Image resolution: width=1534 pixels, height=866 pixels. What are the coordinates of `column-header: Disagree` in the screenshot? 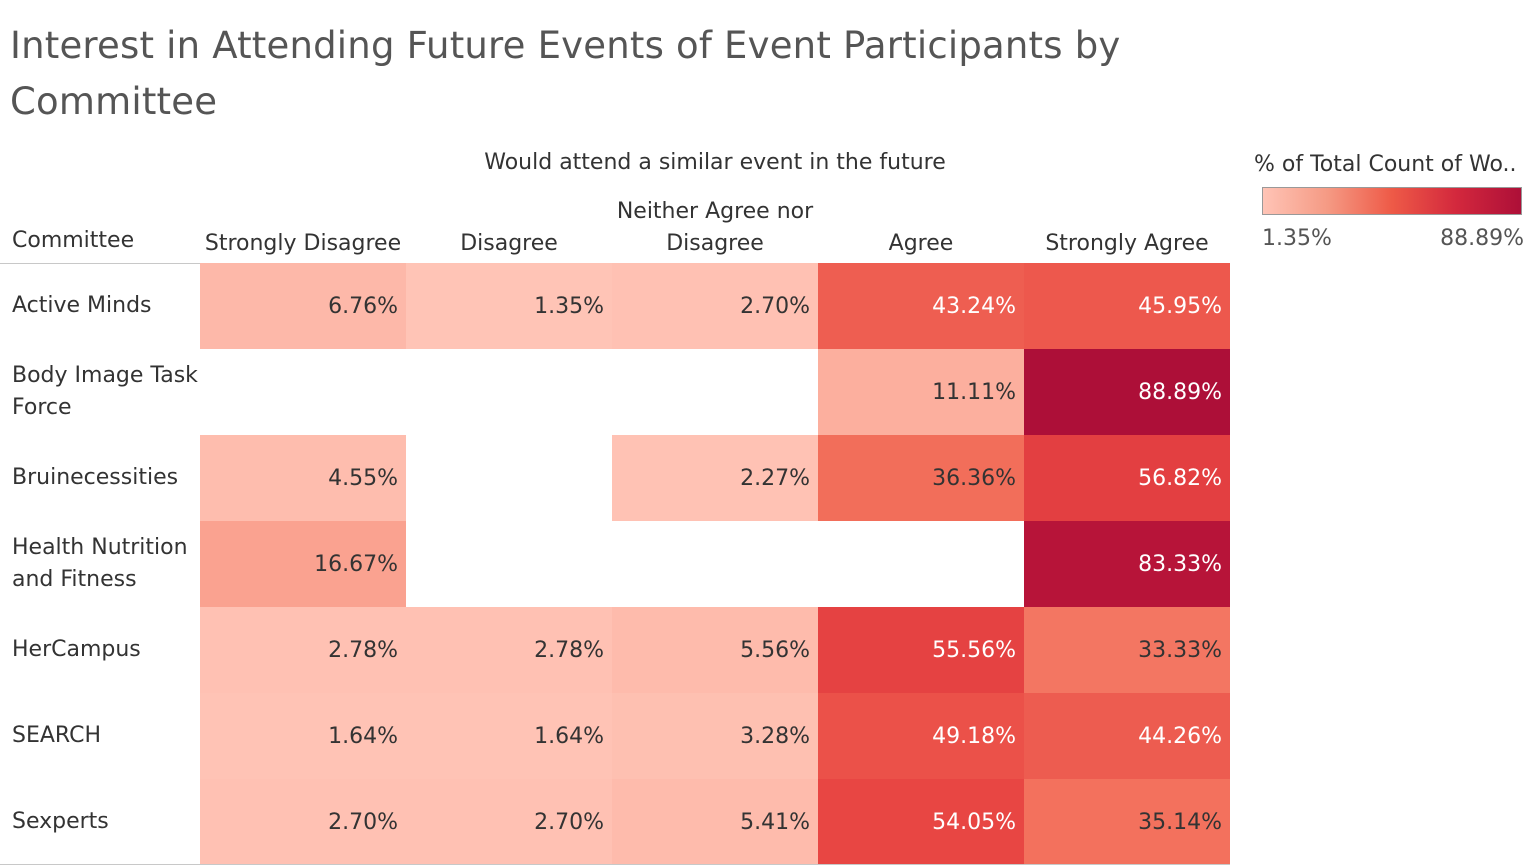 It's located at (509, 243).